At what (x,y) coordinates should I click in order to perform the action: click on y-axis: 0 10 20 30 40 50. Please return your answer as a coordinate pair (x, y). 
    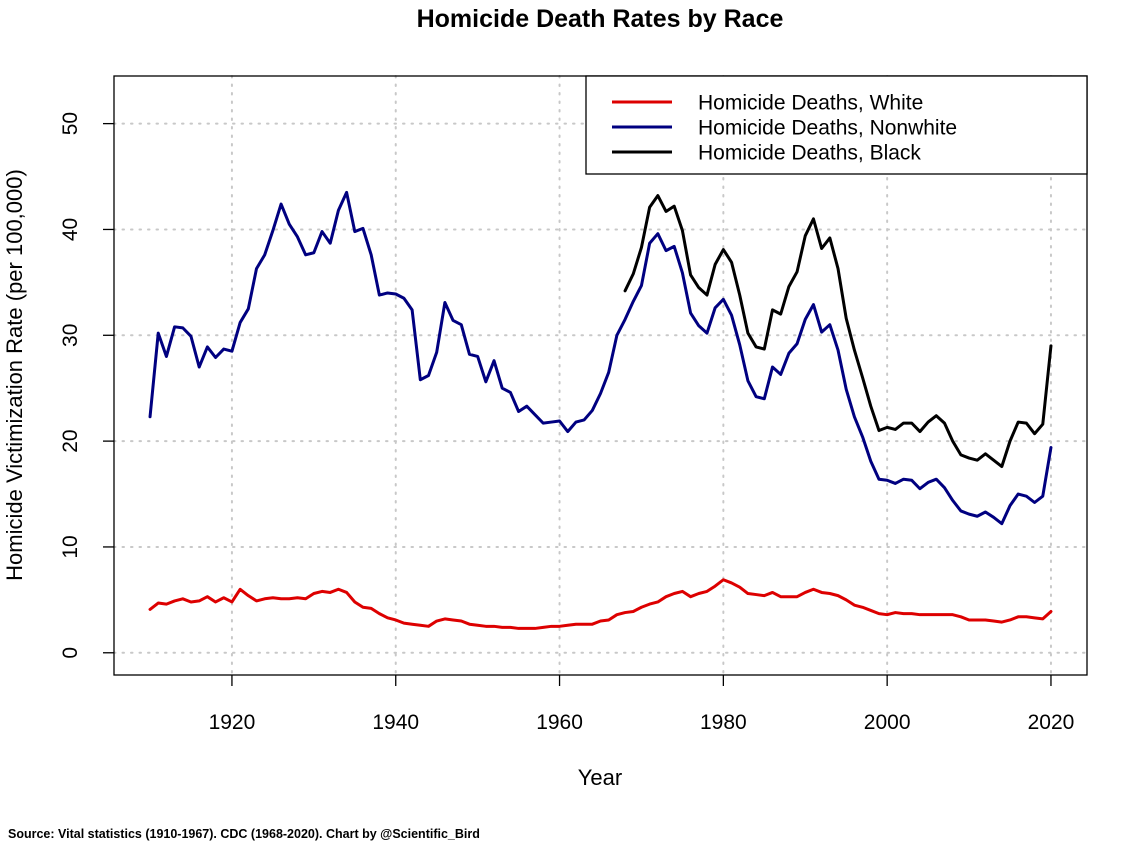
    Looking at the image, I should click on (86, 385).